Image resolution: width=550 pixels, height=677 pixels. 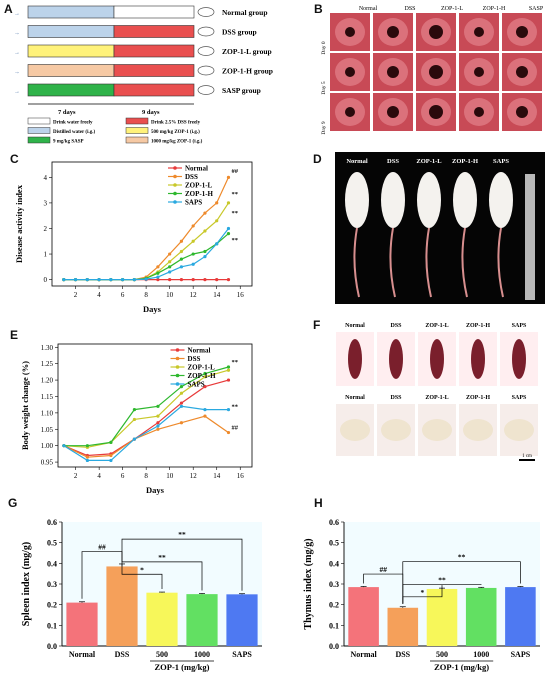 I want to click on panel-label-a: A, so click(x=8, y=9).